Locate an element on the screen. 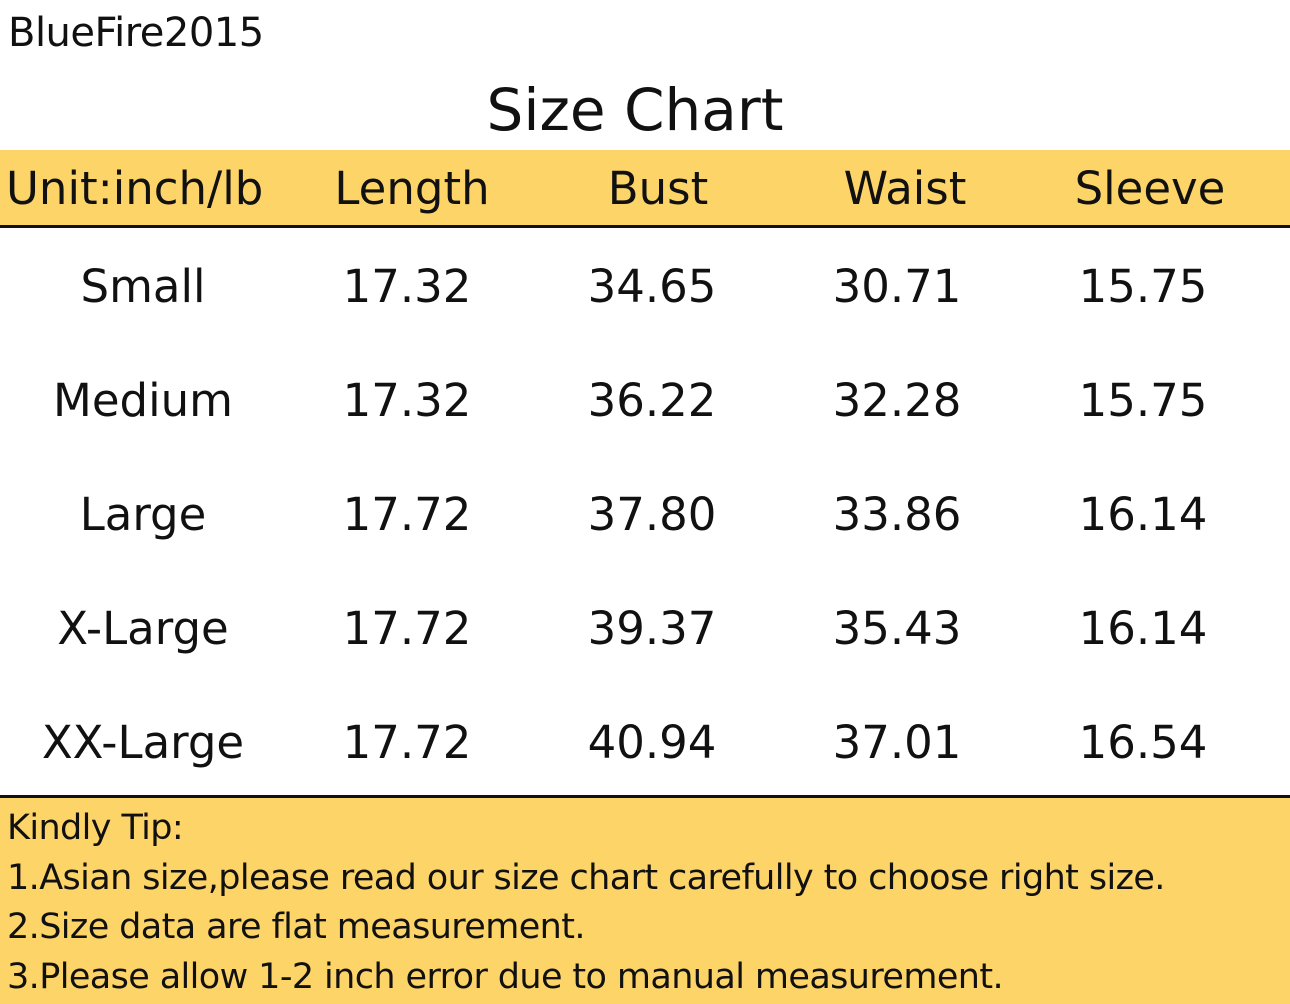 This screenshot has width=1290, height=1004. table-row: Large 17.72 37.80 33.86 16.14 is located at coordinates (645, 515).